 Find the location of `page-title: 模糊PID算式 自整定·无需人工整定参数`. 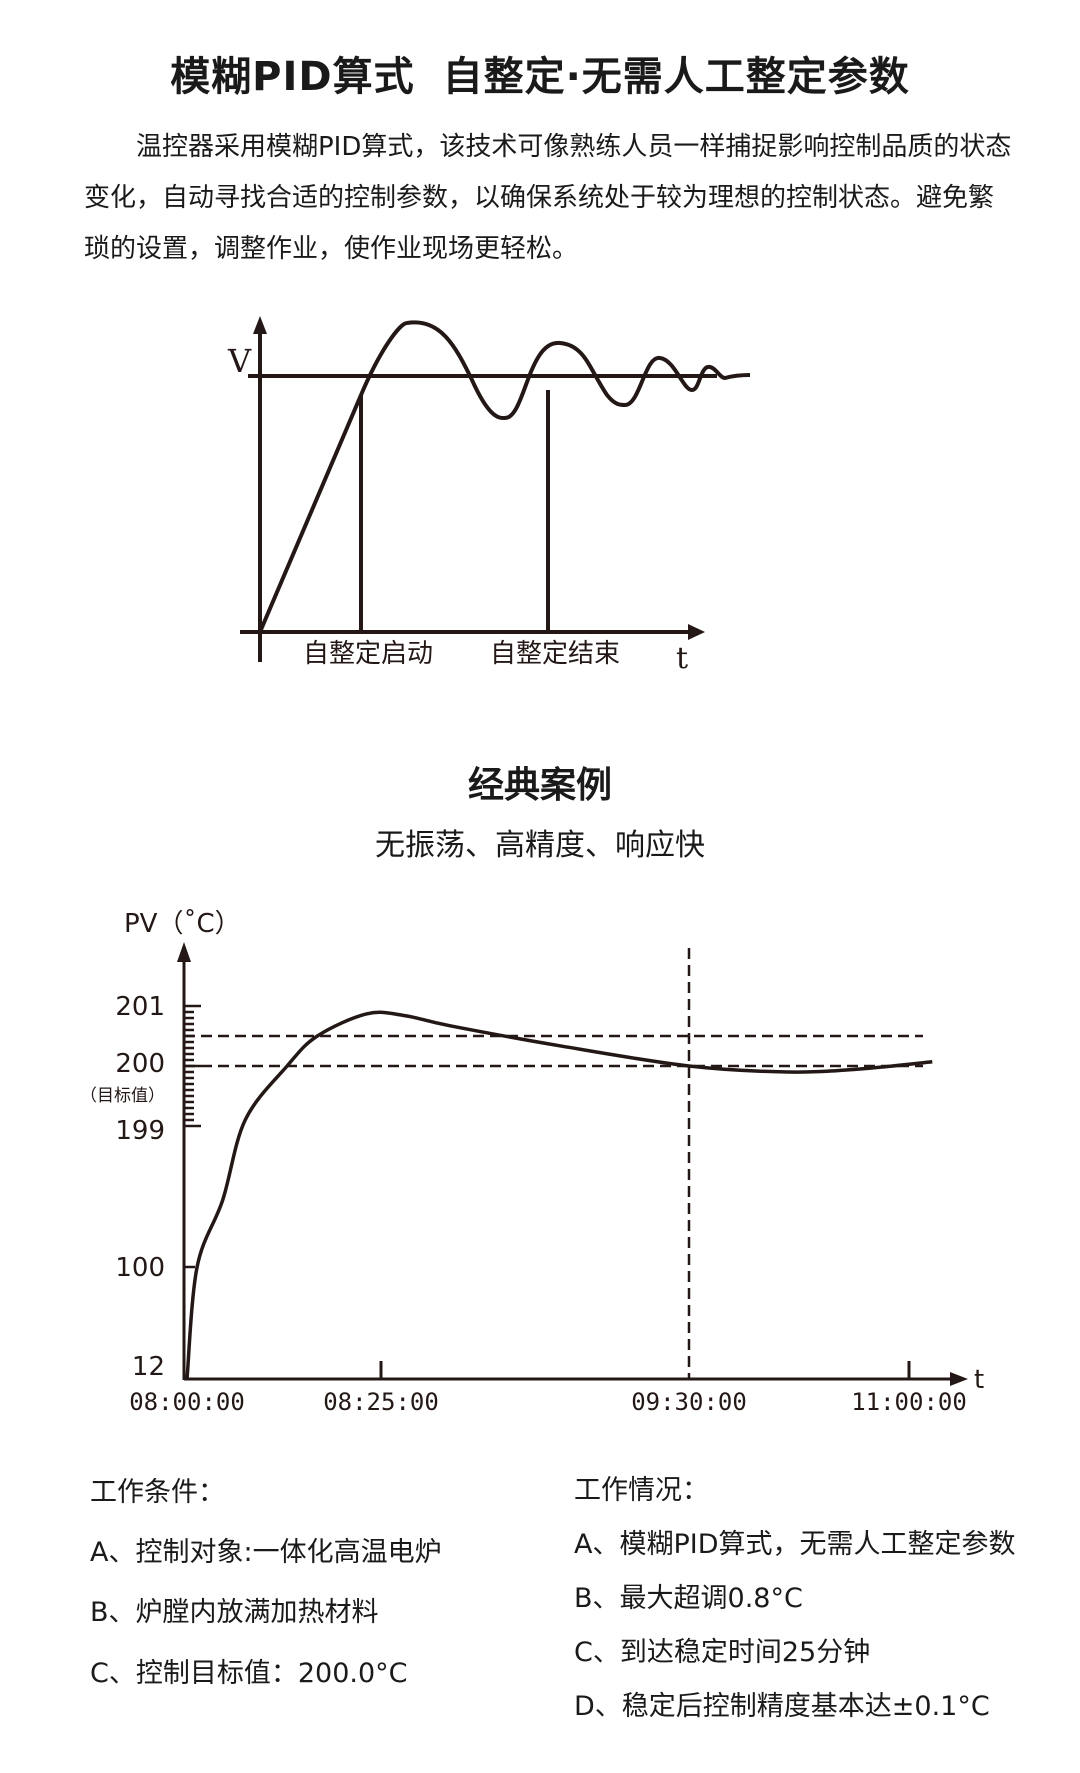

page-title: 模糊PID算式 自整定·无需人工整定参数 is located at coordinates (540, 73).